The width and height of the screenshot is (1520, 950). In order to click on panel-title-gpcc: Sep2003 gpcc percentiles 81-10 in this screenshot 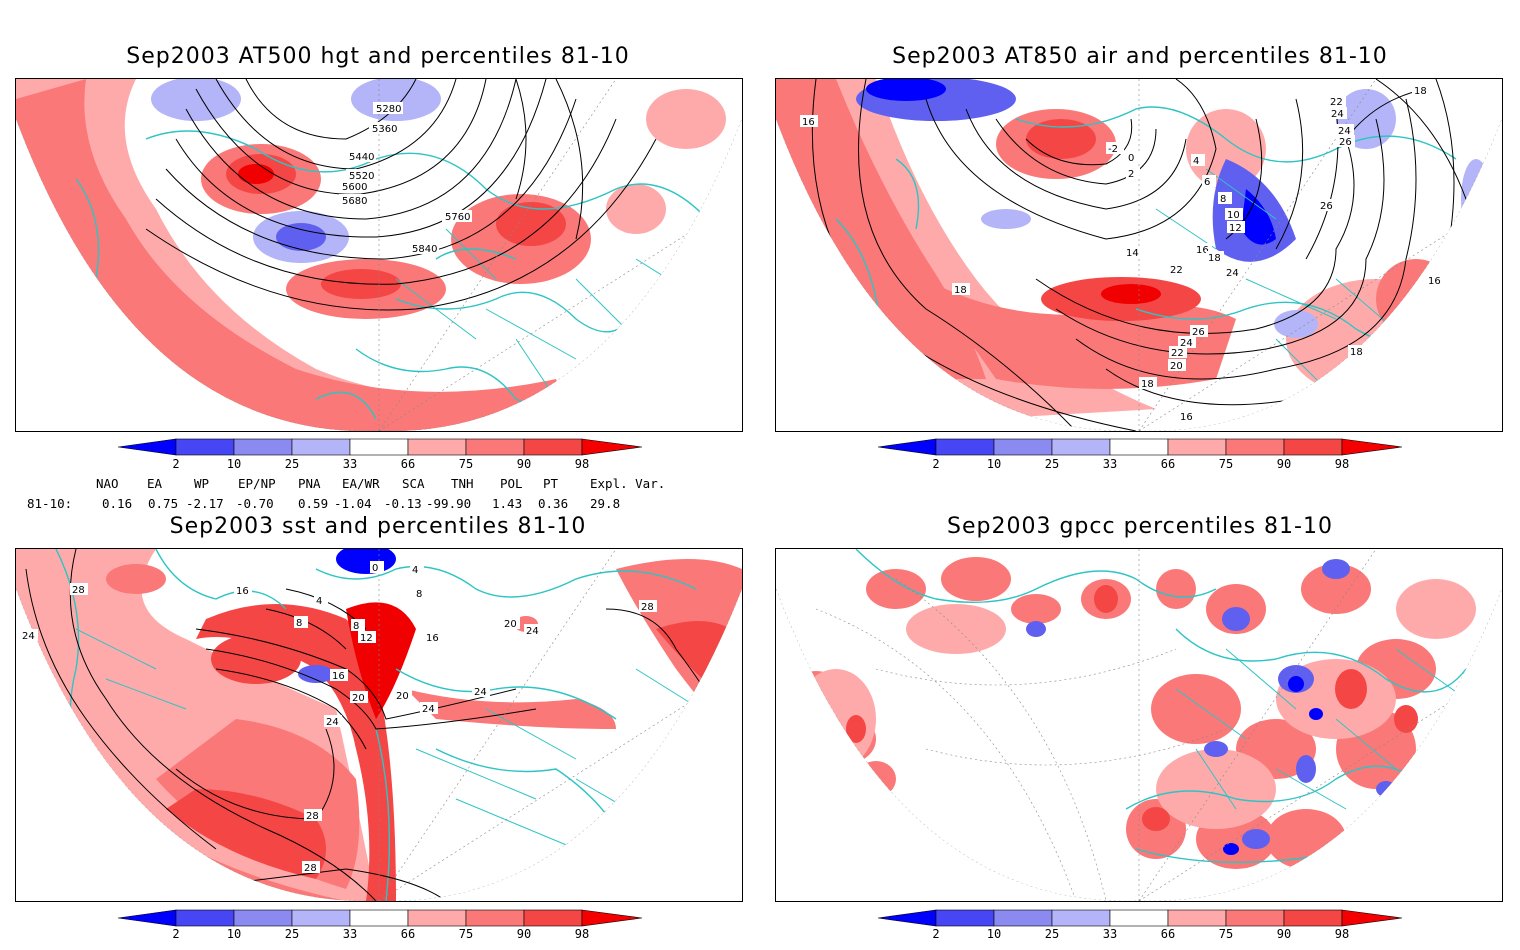, I will do `click(1140, 526)`.